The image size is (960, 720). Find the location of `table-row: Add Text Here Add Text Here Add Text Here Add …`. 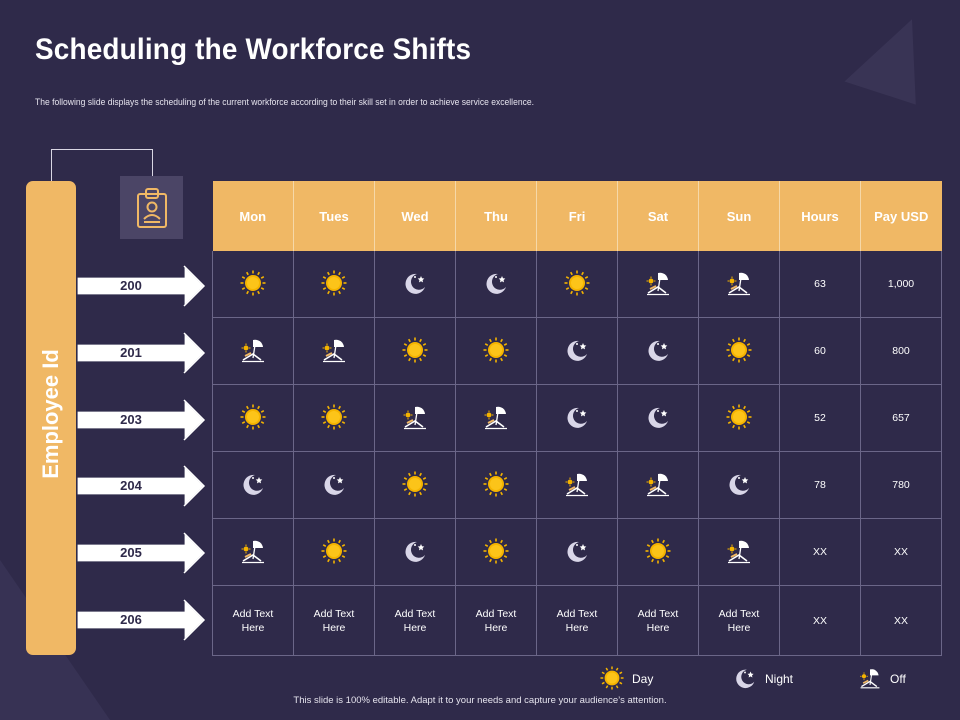

table-row: Add Text Here Add Text Here Add Text Here Add … is located at coordinates (577, 620).